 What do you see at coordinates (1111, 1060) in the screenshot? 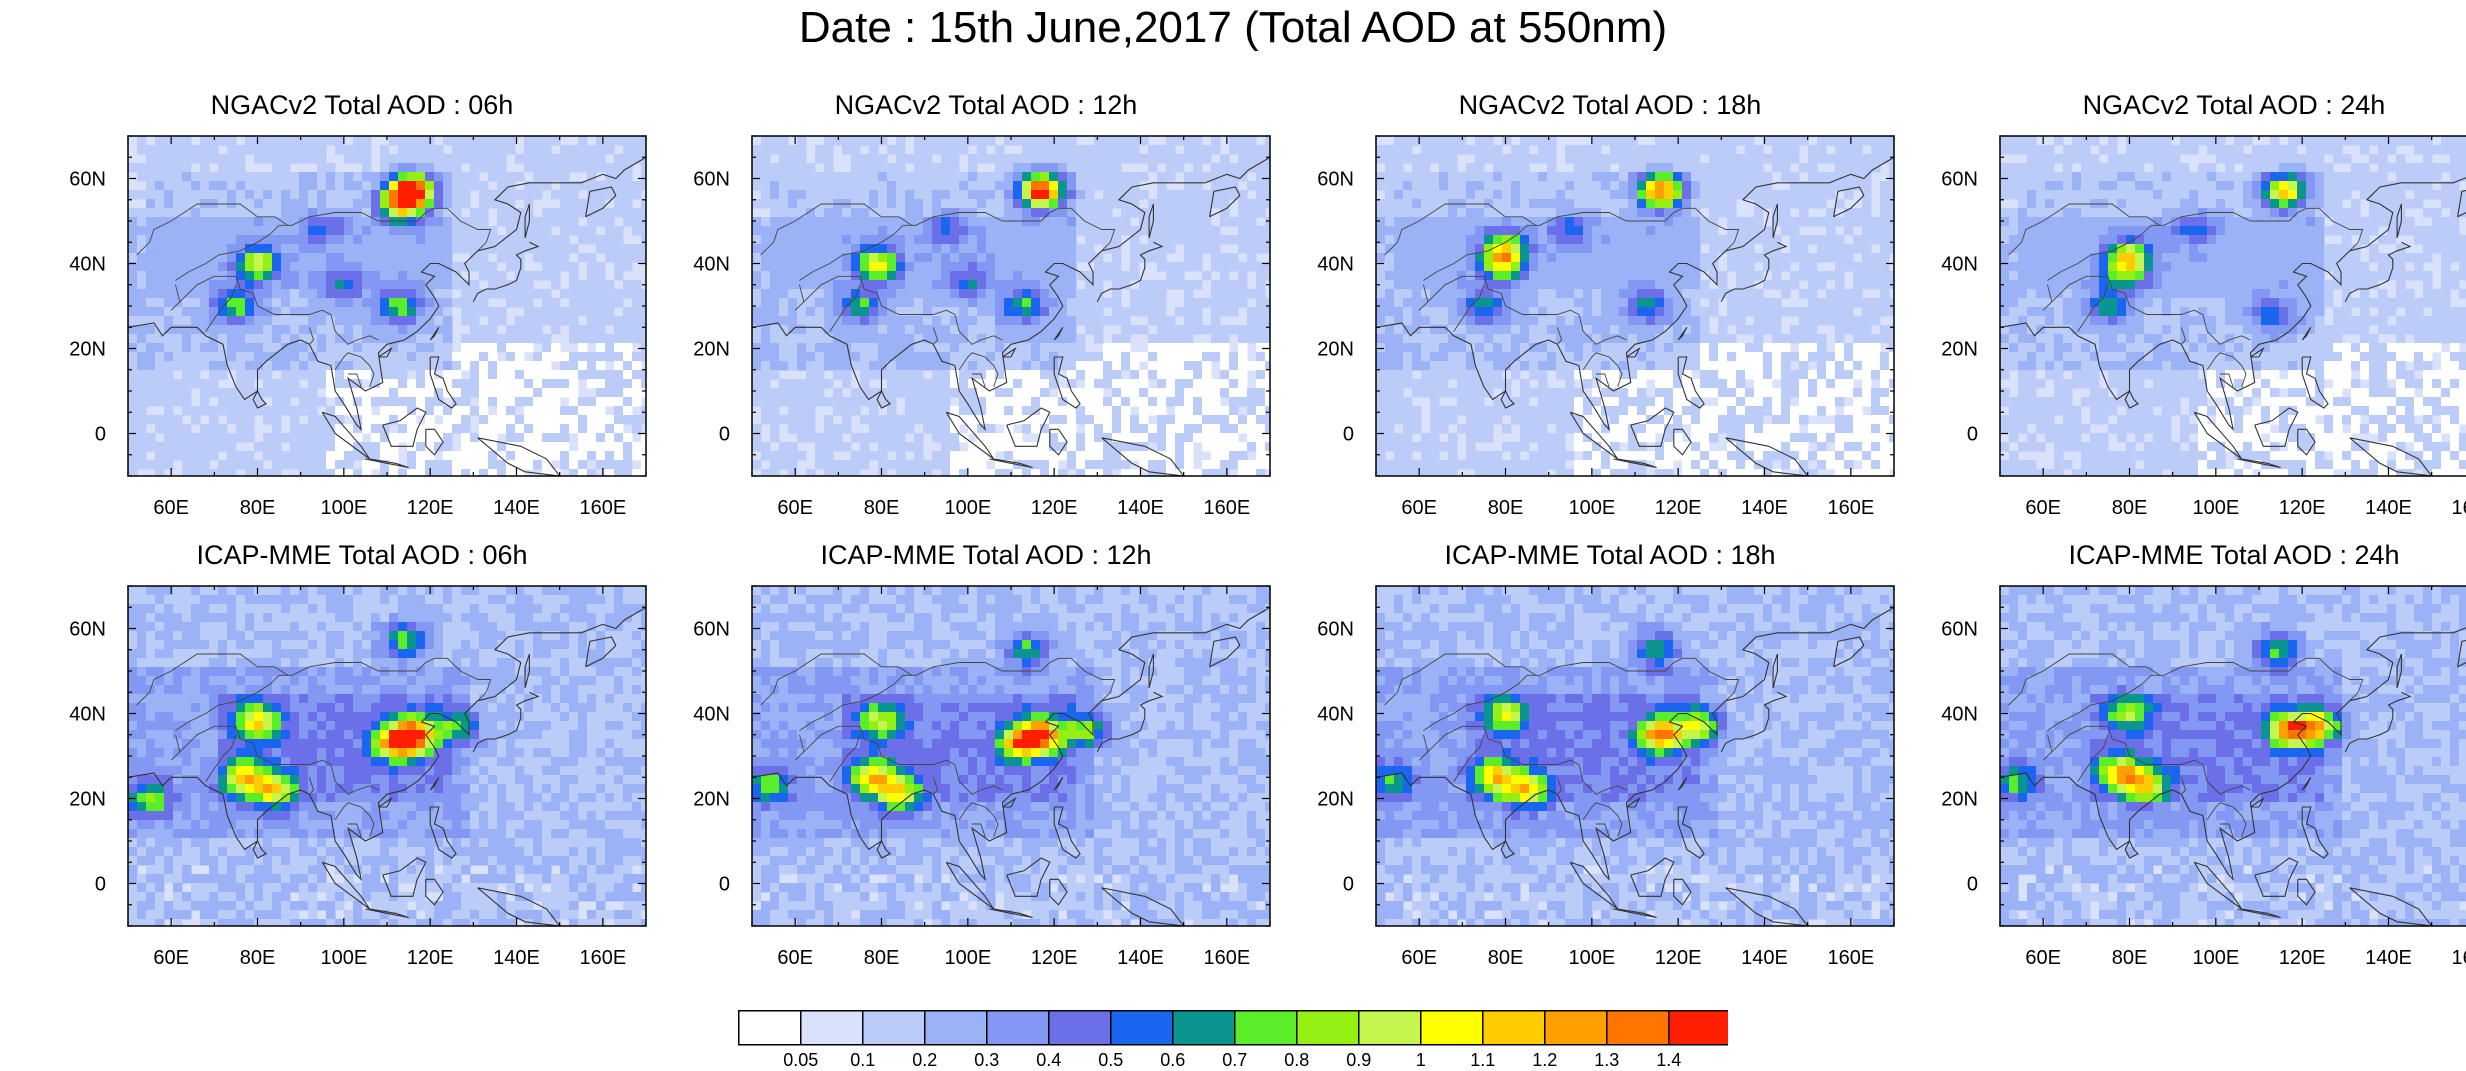
I see `colorbar-label: 0.5` at bounding box center [1111, 1060].